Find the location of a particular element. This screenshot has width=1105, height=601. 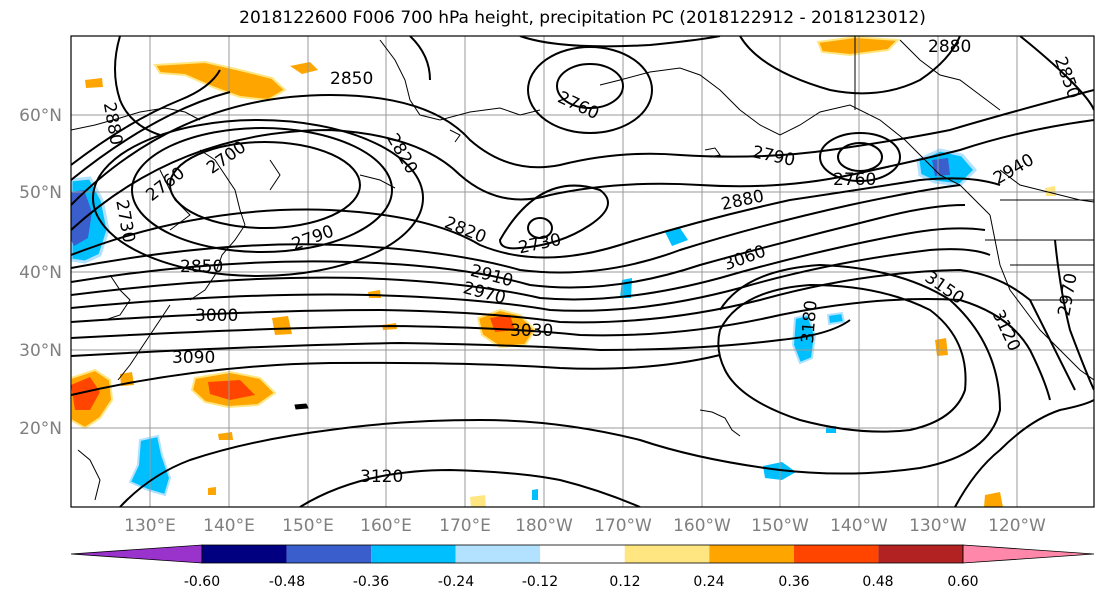

colorbar-tick: 0.24 is located at coordinates (708, 582).